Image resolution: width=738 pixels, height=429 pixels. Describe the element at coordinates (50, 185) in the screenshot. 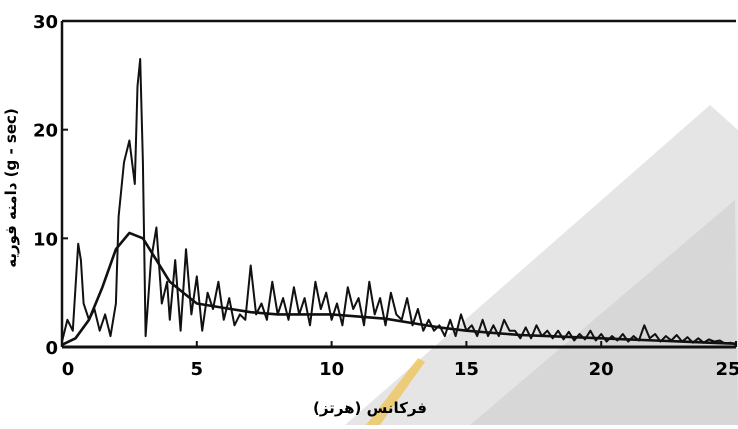

I see `y-axis-ticks: 0 10 20 30` at that location.